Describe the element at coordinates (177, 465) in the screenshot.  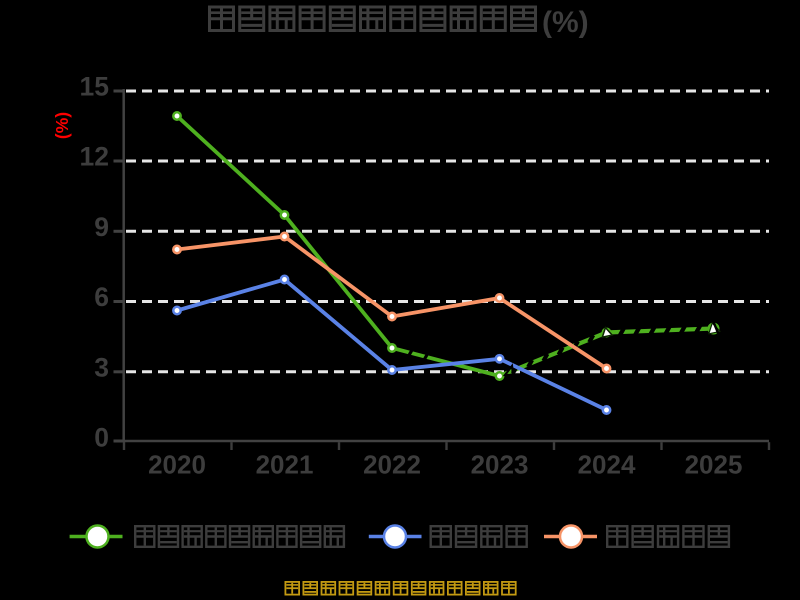
I see `svg-text: 2020` at that location.